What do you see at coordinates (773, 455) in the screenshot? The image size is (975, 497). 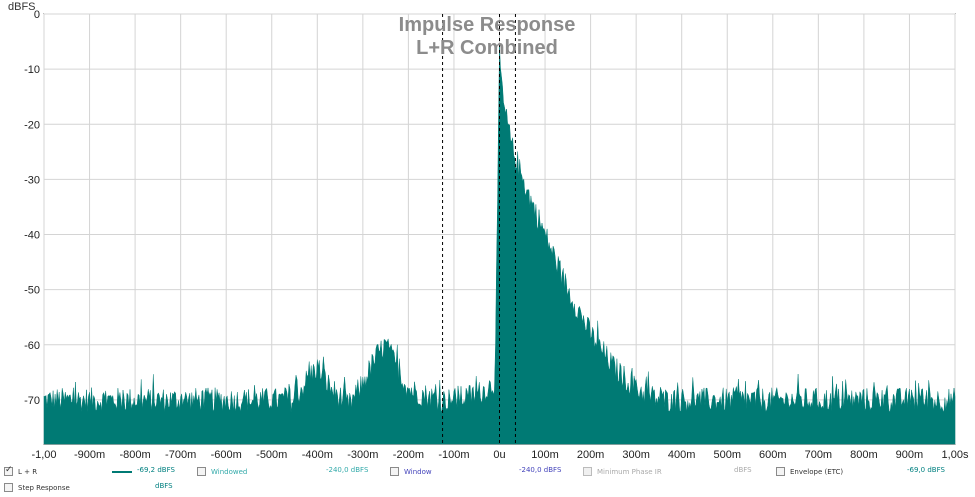 I see `x-tick-label: 600m` at bounding box center [773, 455].